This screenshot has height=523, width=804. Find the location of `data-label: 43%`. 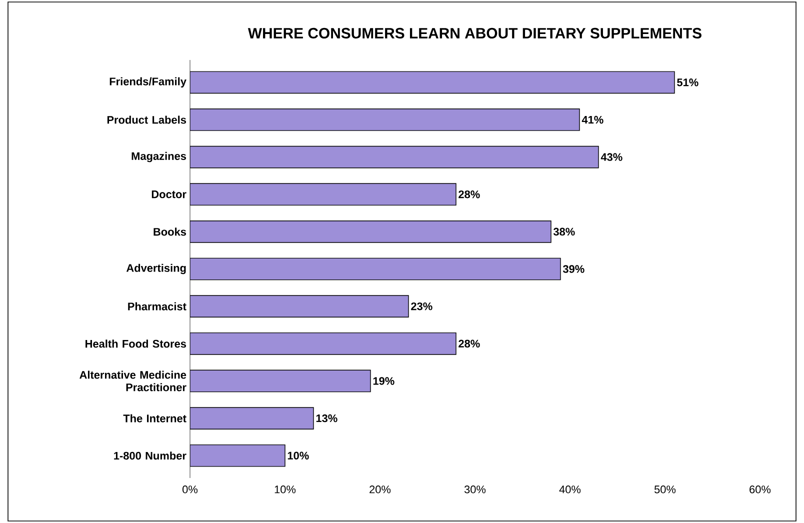

data-label: 43% is located at coordinates (611, 157).